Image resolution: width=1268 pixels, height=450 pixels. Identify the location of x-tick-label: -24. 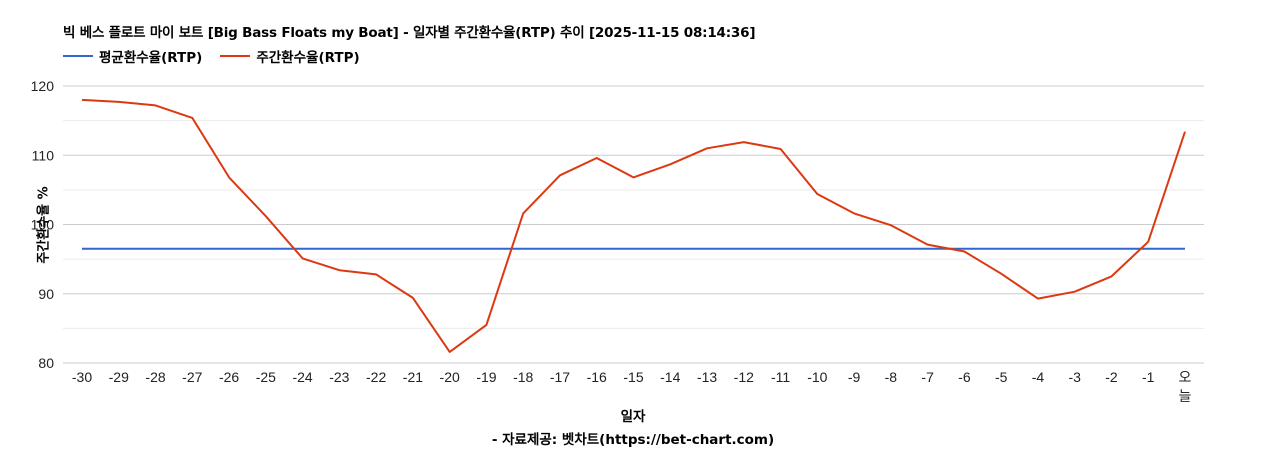
(302, 377).